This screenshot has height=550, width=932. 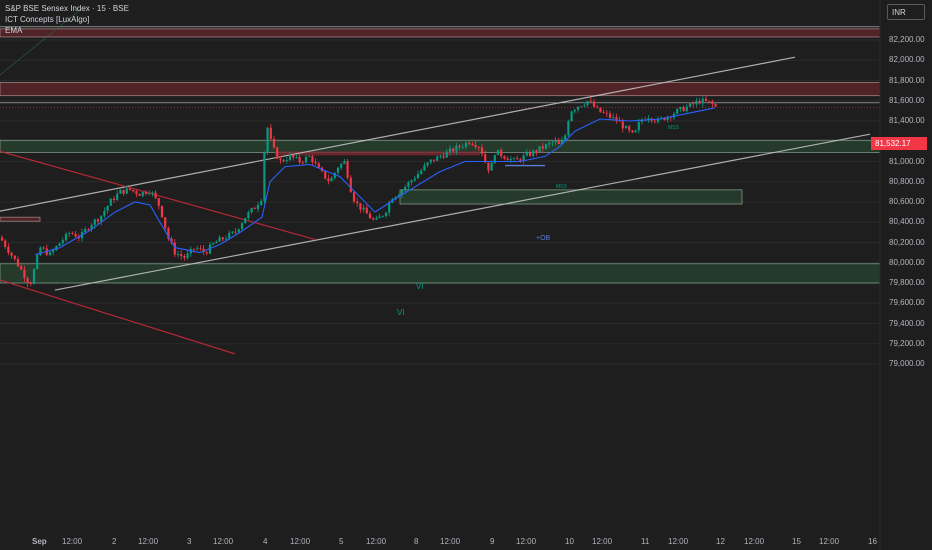 What do you see at coordinates (907, 181) in the screenshot?
I see `price-tick-label: 80,800.00` at bounding box center [907, 181].